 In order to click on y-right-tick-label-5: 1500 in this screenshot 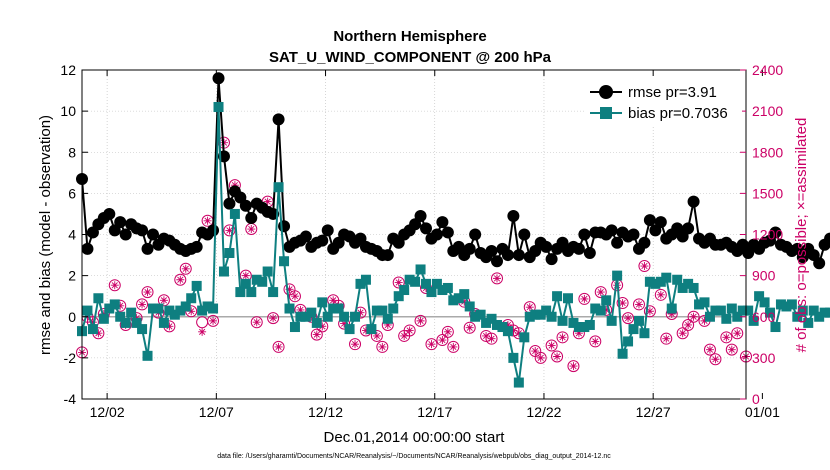, I will do `click(767, 193)`.